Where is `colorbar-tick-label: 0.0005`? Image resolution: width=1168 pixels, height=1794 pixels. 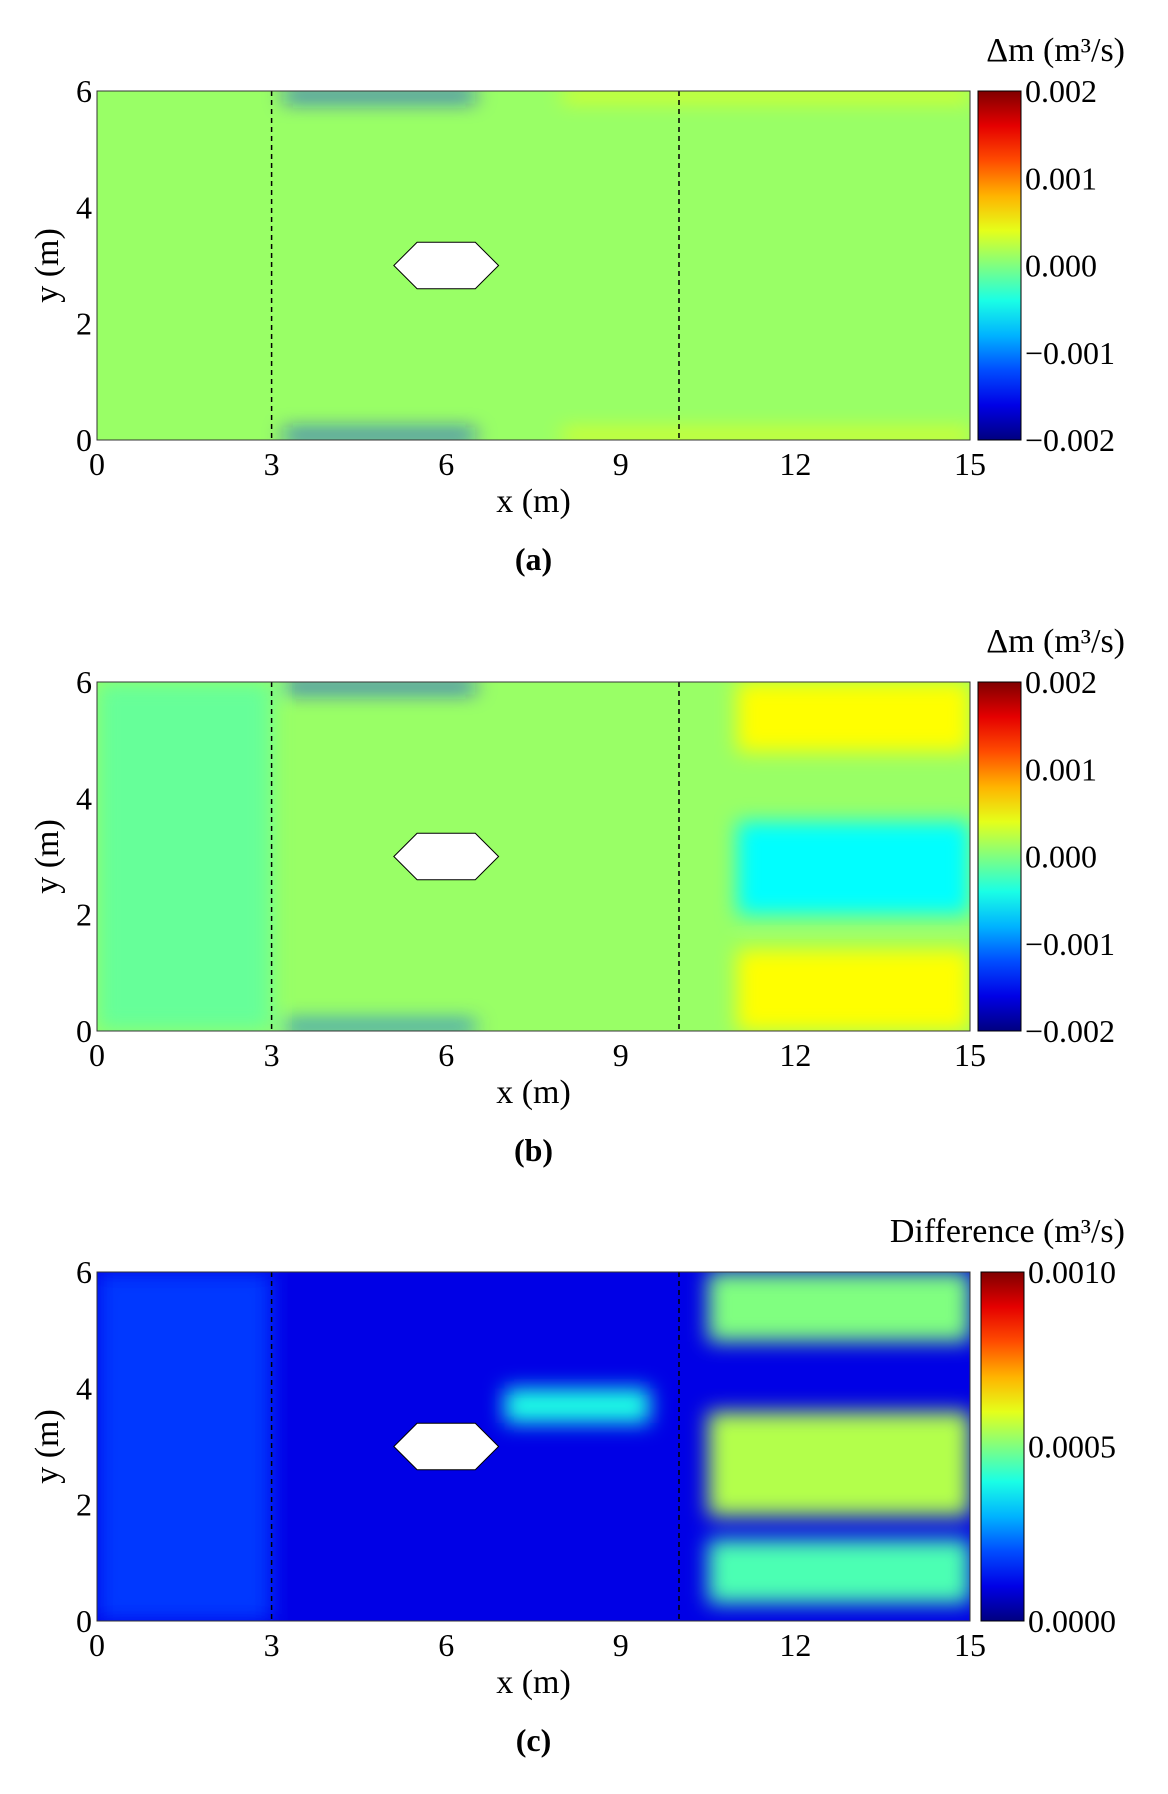
colorbar-tick-label: 0.0005 is located at coordinates (1072, 1447).